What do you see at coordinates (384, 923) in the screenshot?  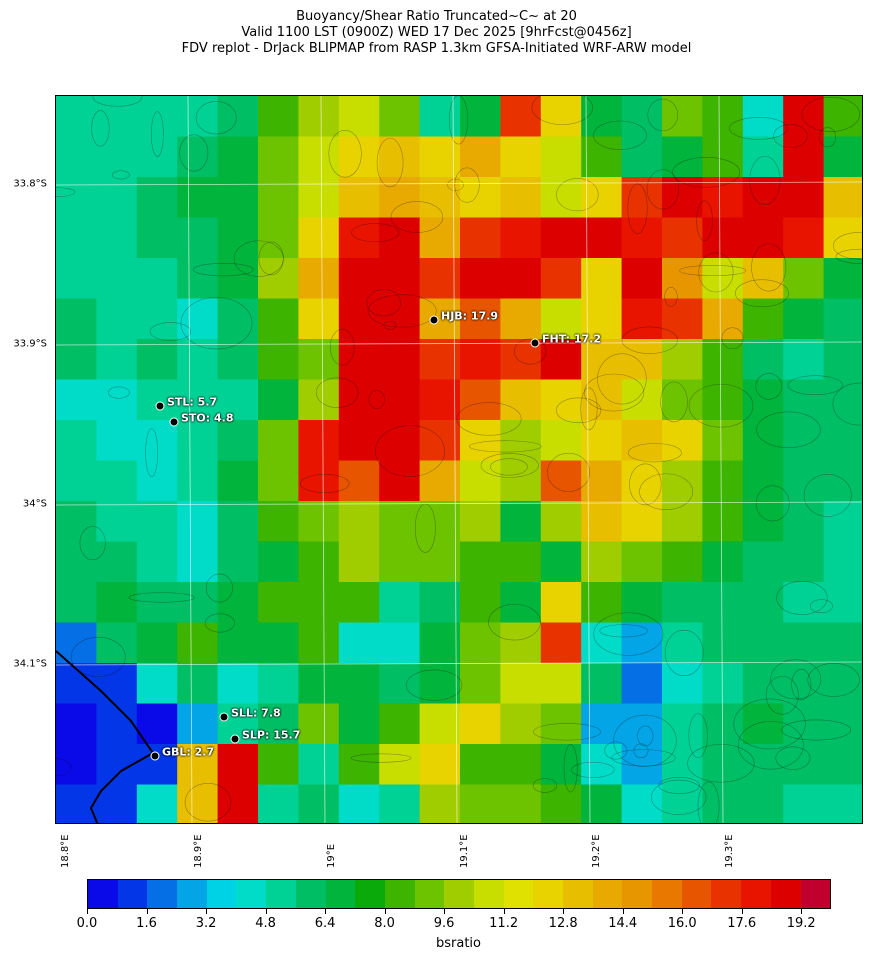 I see `colorbar-tick-label: 8.0` at bounding box center [384, 923].